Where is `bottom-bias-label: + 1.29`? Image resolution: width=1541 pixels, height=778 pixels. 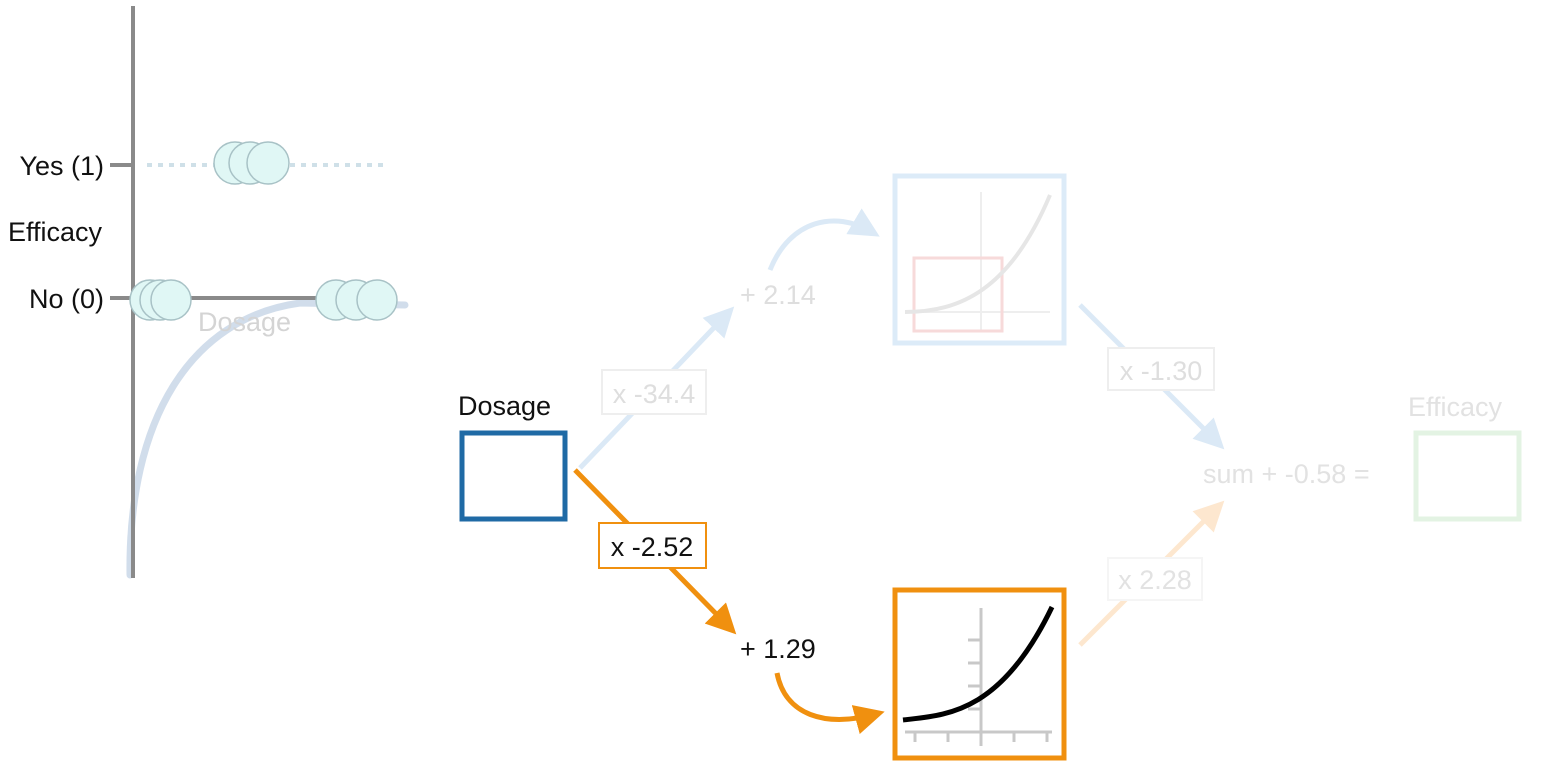 bottom-bias-label: + 1.29 is located at coordinates (778, 649).